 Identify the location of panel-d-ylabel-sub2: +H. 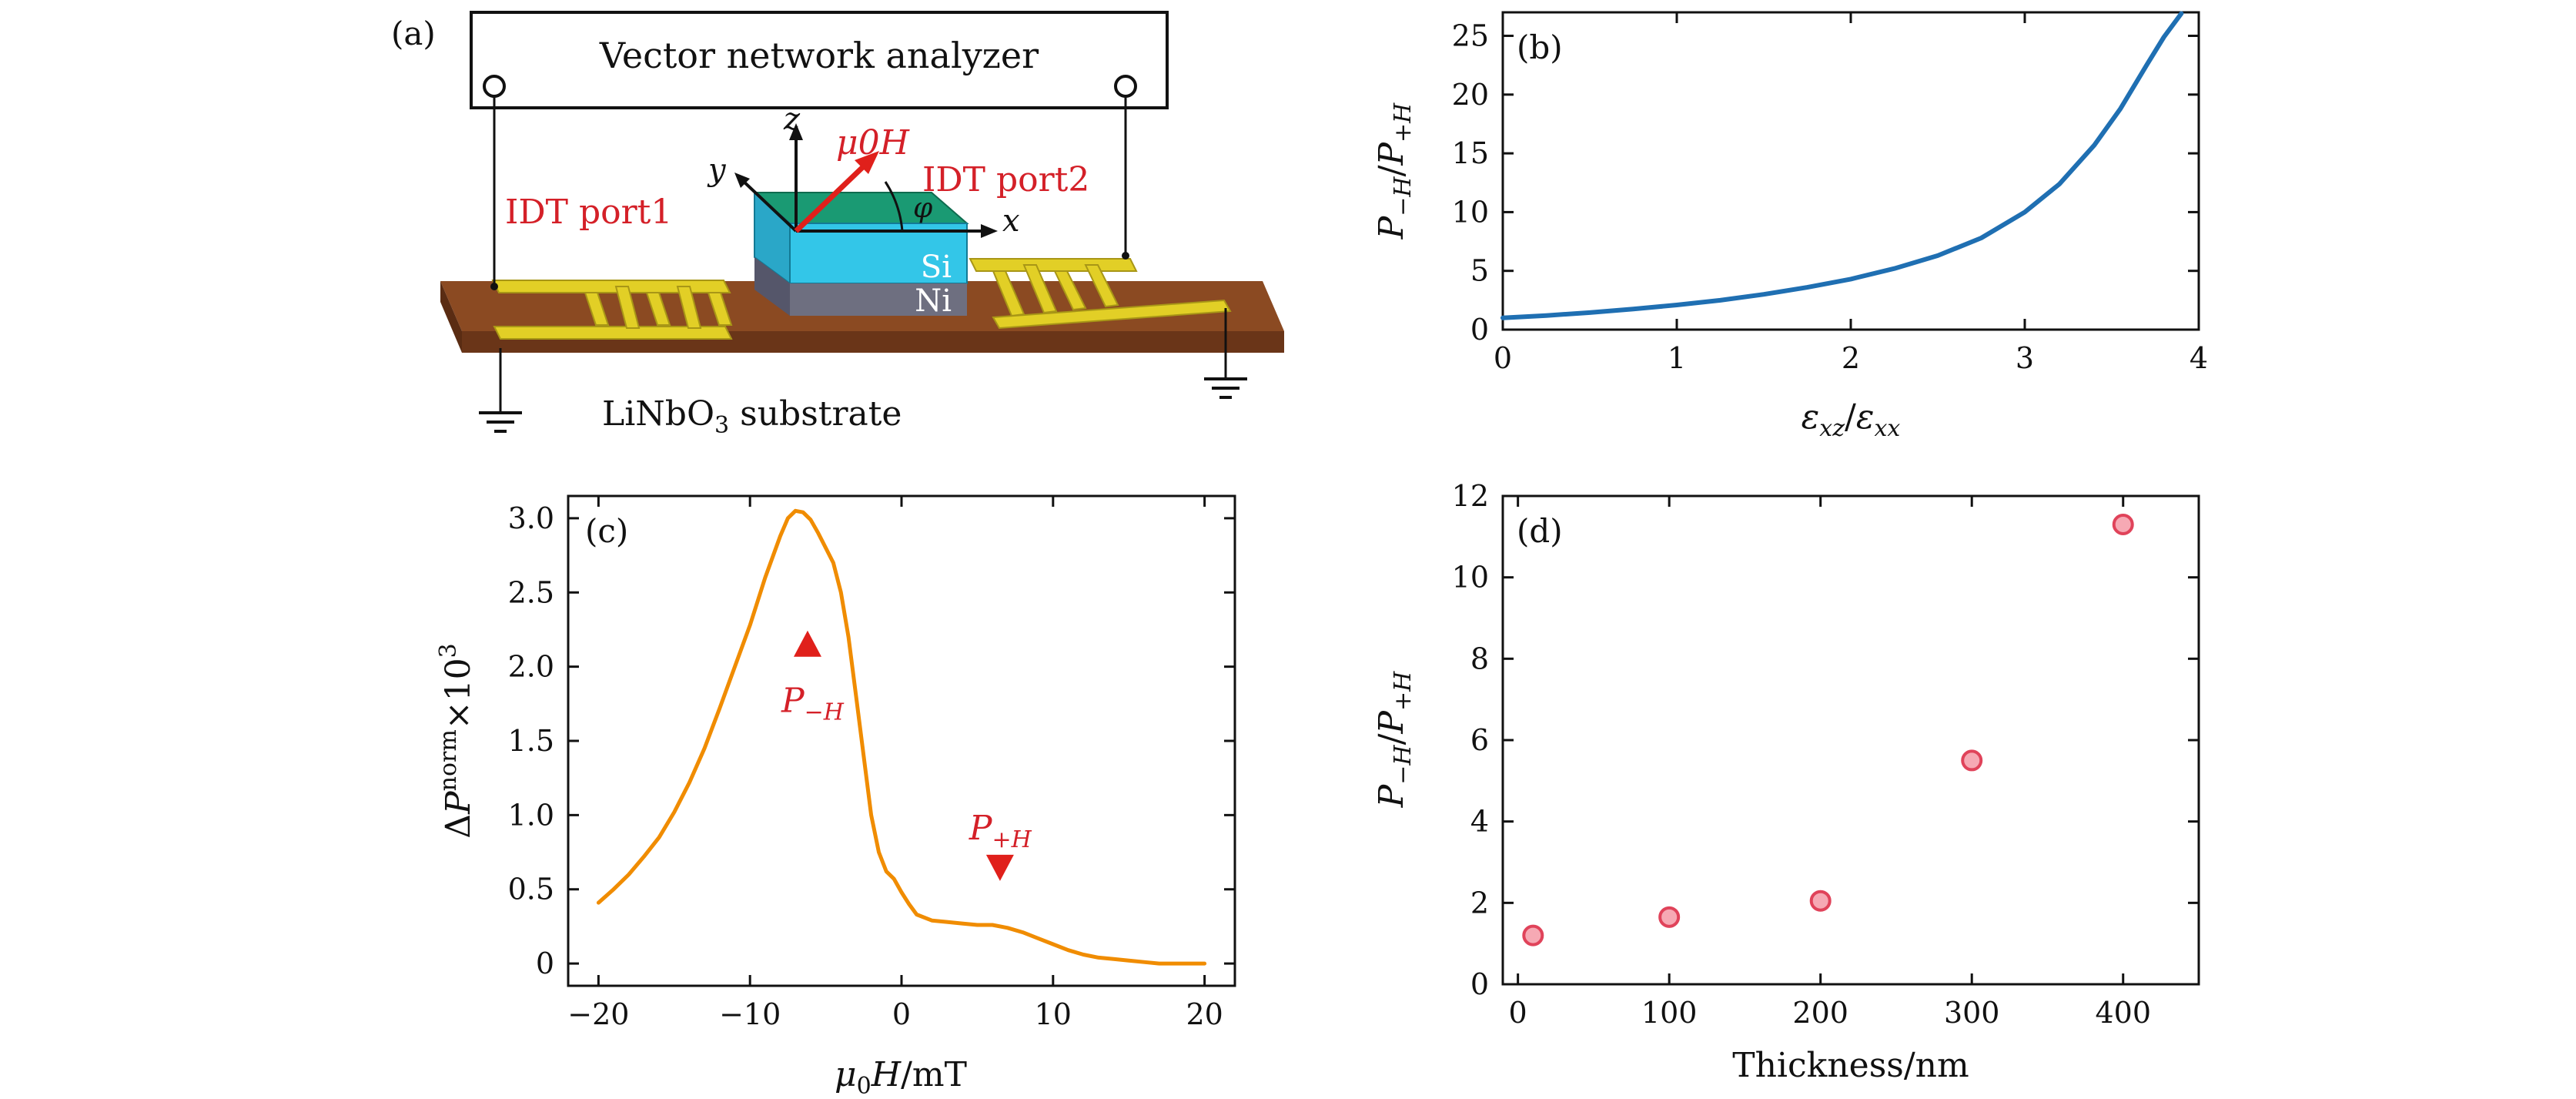
(1403, 691).